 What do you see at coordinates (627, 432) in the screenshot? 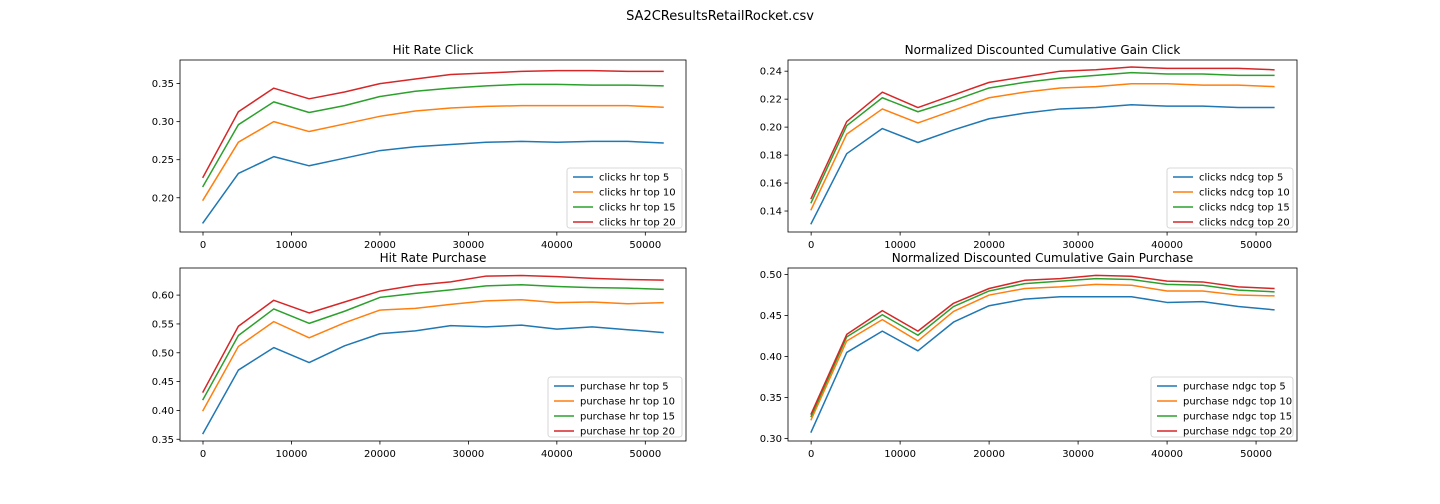
I see `legend-label: purchase hr top 20` at bounding box center [627, 432].